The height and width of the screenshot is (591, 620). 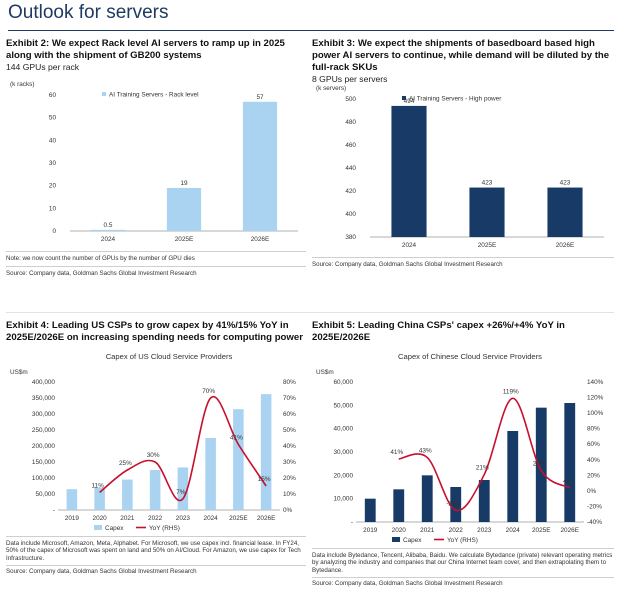 I want to click on y2-tick-label: 0%, so click(x=288, y=510).